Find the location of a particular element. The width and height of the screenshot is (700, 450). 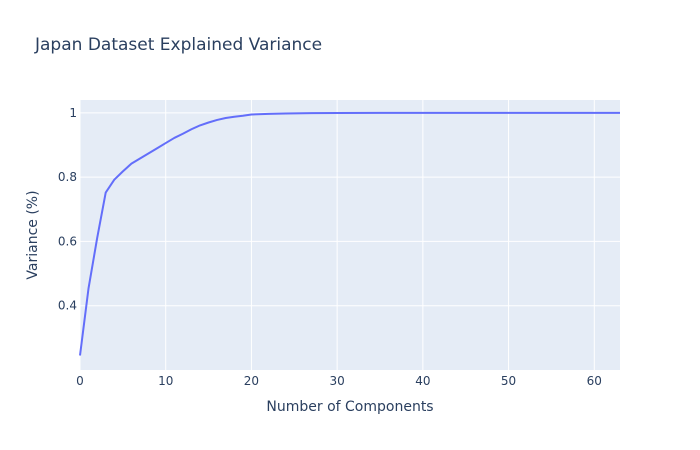

chart-title: Japan Dataset Explained Variance is located at coordinates (178, 45).